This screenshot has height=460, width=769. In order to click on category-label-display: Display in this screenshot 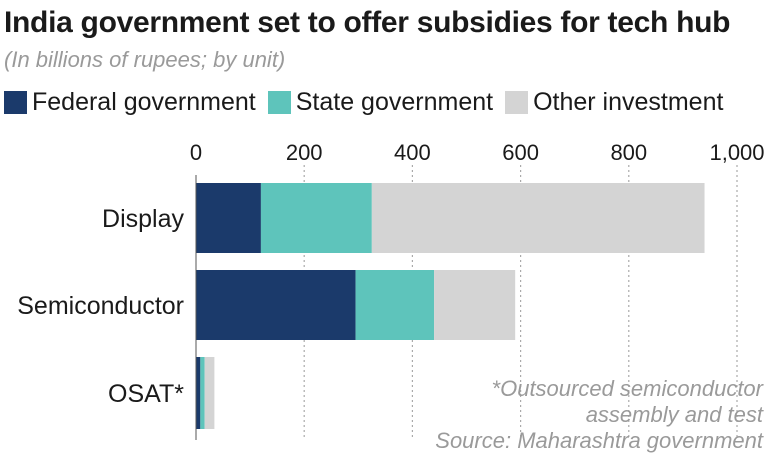, I will do `click(143, 219)`.